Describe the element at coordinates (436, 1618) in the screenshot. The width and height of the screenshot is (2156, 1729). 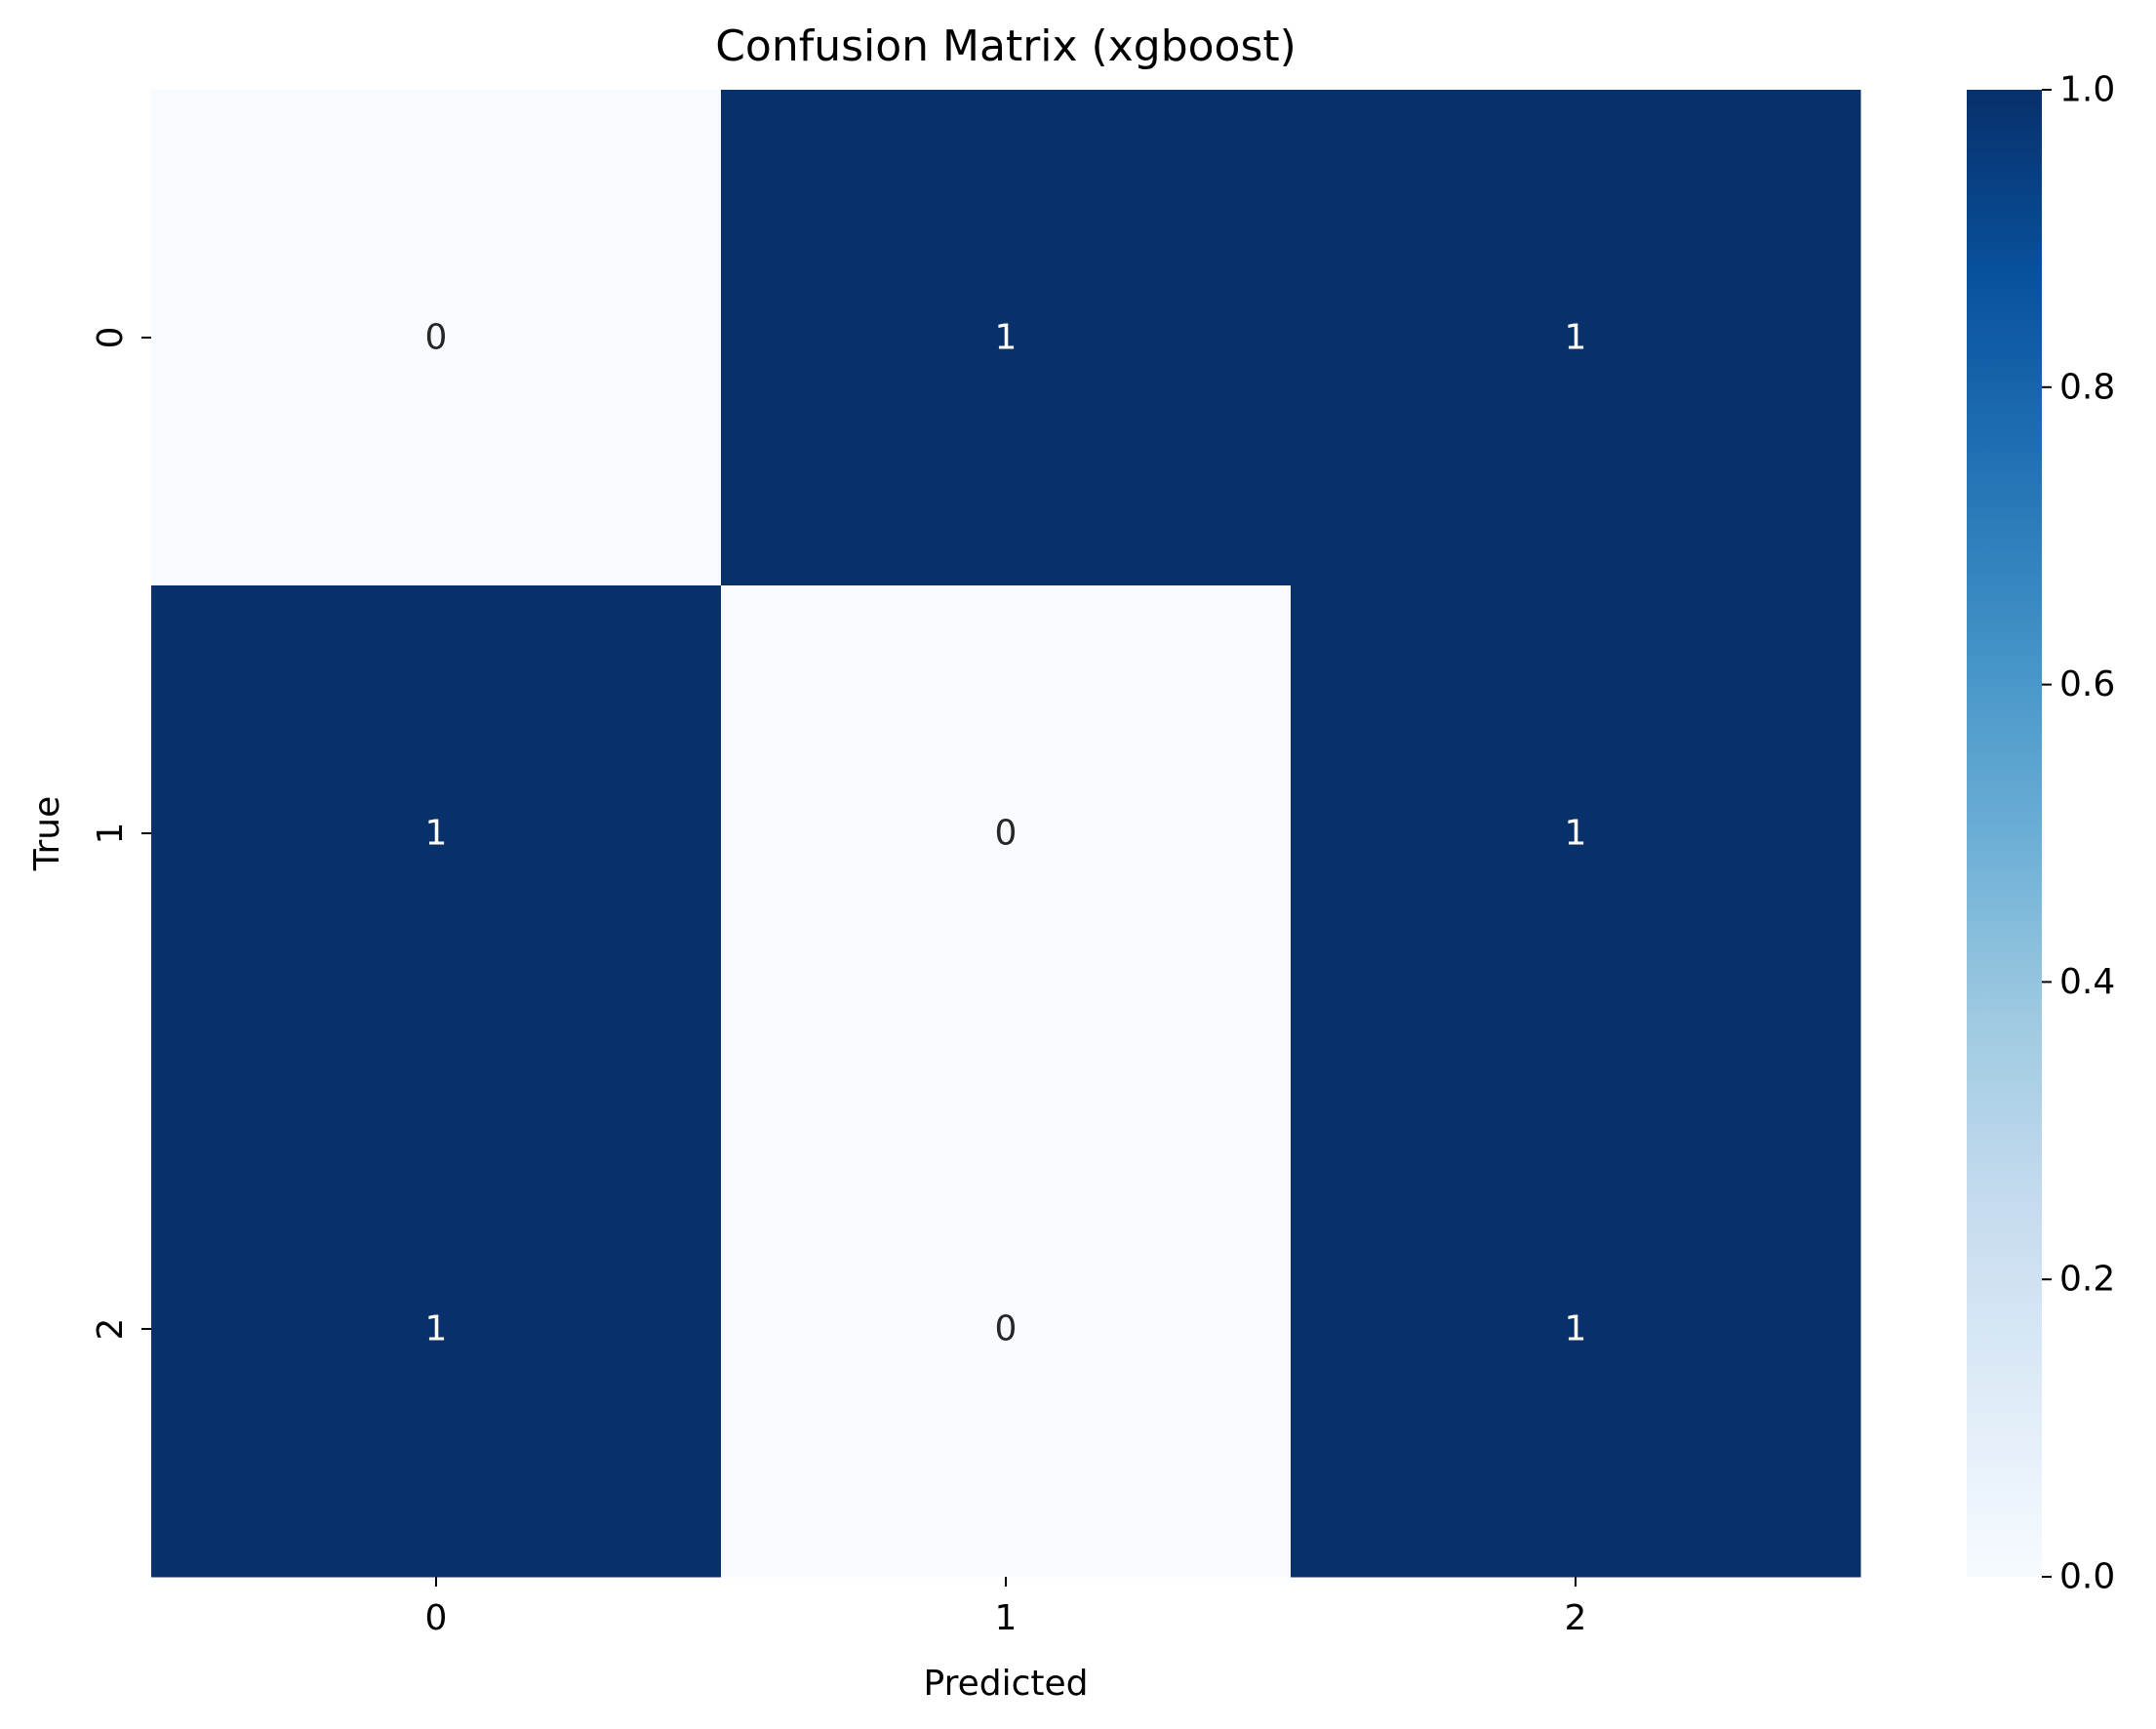
I see `x-tick-label: 0` at that location.